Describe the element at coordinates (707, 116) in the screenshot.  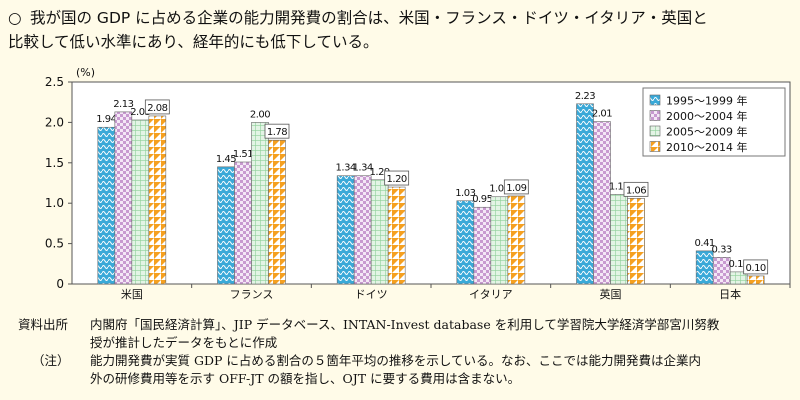
I see `legend-label: 2000～2004 年` at that location.